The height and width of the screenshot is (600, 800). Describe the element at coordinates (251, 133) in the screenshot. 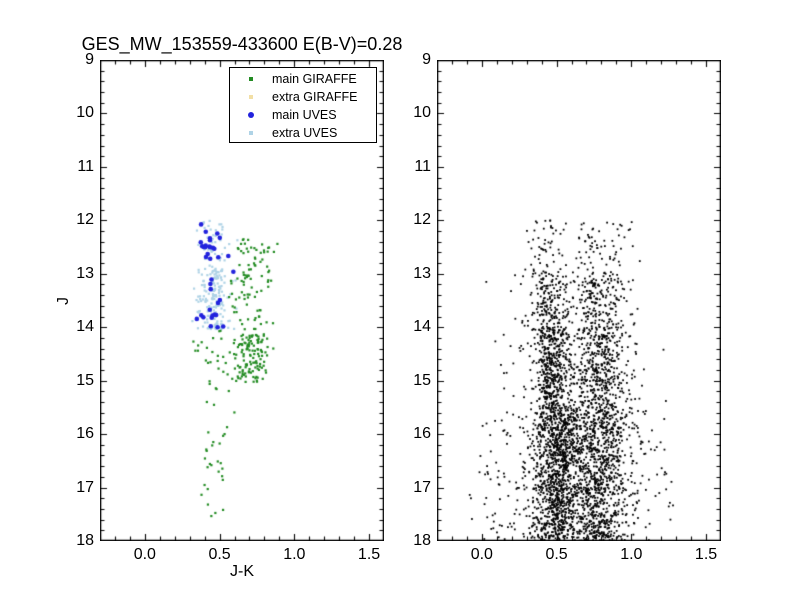

I see `extra-uves-marker-icon` at that location.